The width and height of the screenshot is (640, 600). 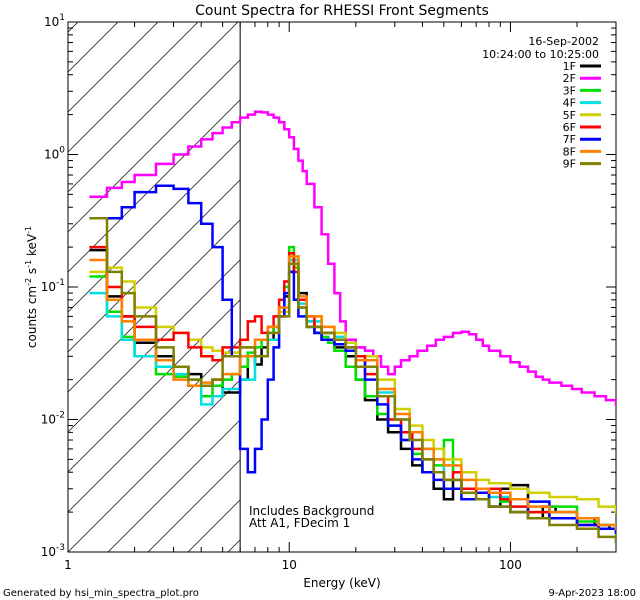 I want to click on legend-label: 2F, so click(x=569, y=78).